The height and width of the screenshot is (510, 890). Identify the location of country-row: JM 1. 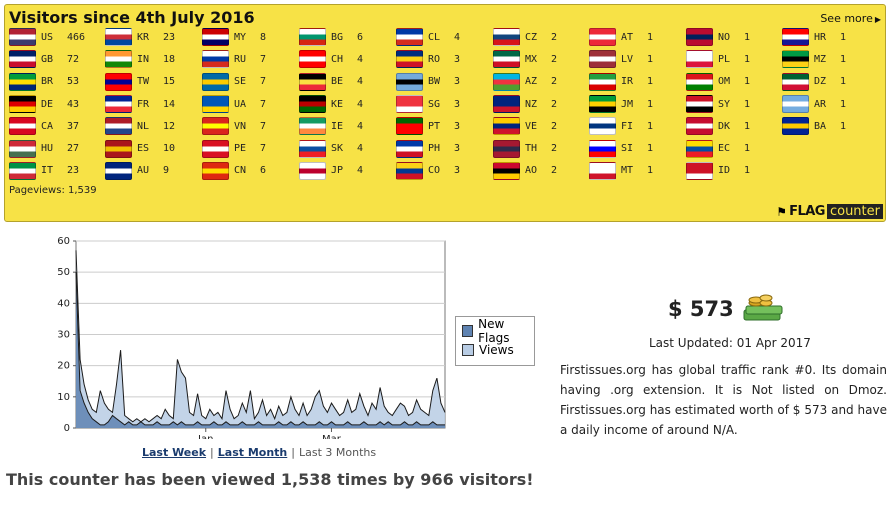
(621, 104).